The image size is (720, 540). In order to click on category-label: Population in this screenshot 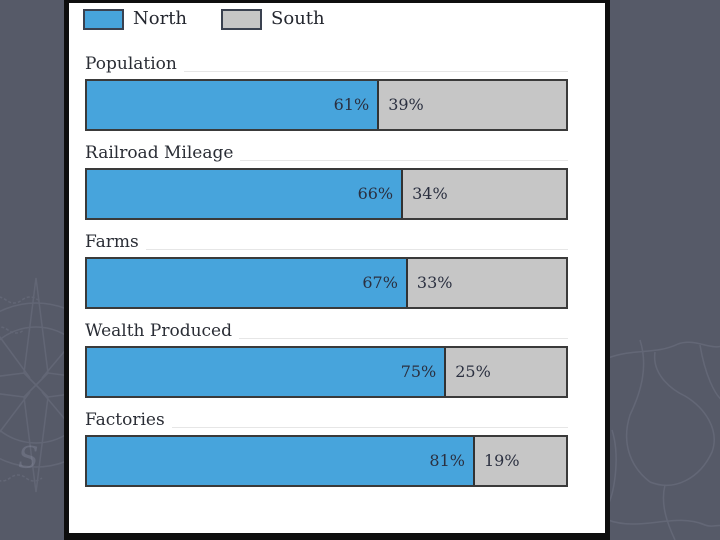, I will do `click(131, 64)`.